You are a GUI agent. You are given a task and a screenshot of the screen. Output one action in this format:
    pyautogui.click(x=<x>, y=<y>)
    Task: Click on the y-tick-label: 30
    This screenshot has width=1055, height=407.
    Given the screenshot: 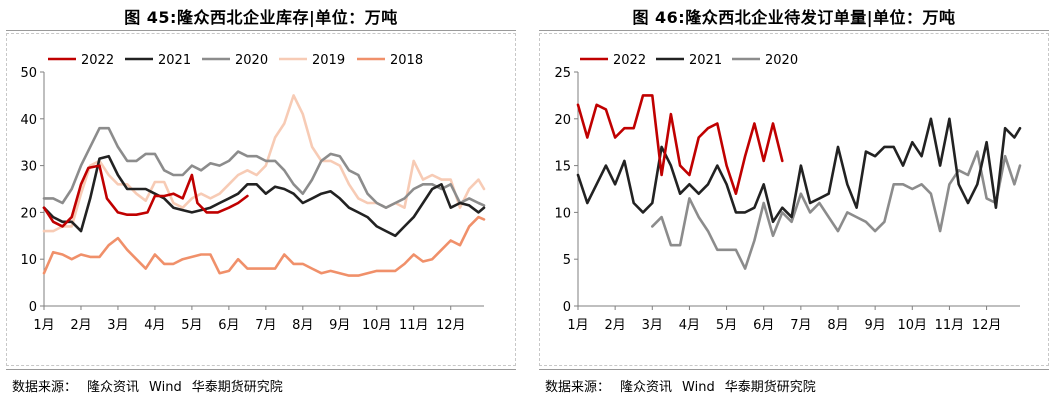 What is the action you would take?
    pyautogui.click(x=28, y=167)
    